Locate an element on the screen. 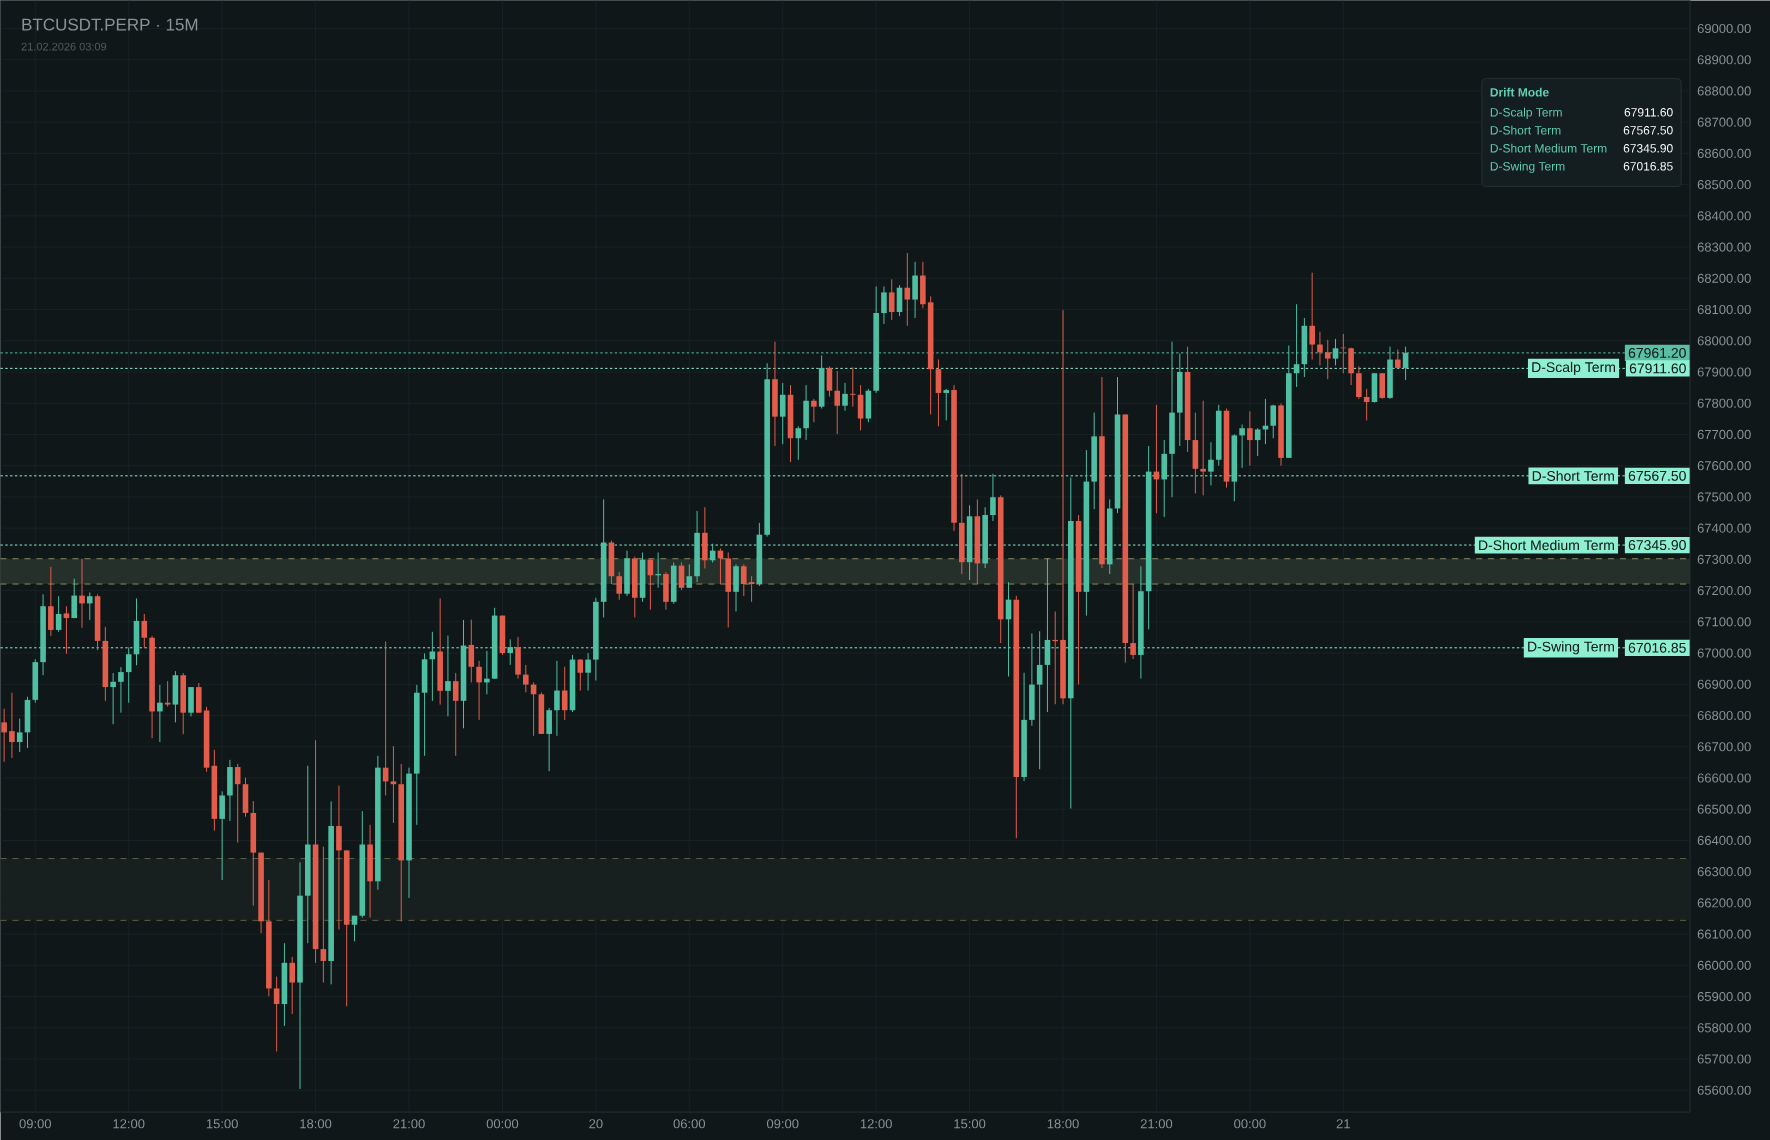  y-tick-label: 67800.00 is located at coordinates (1724, 403).